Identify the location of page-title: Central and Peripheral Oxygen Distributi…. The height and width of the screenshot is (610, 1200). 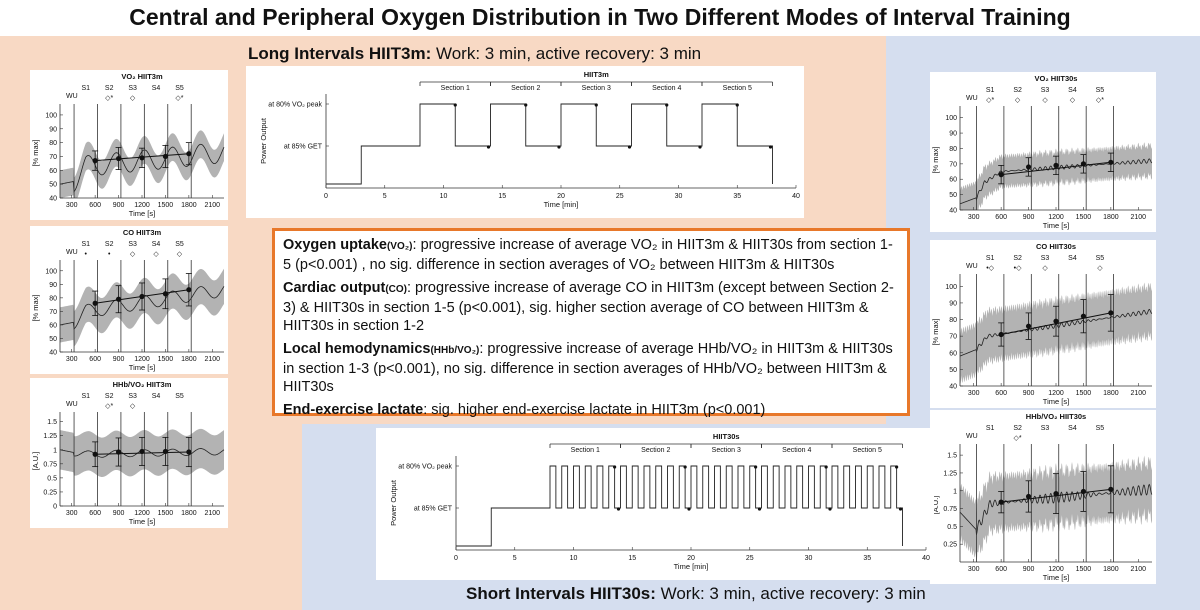
(600, 17).